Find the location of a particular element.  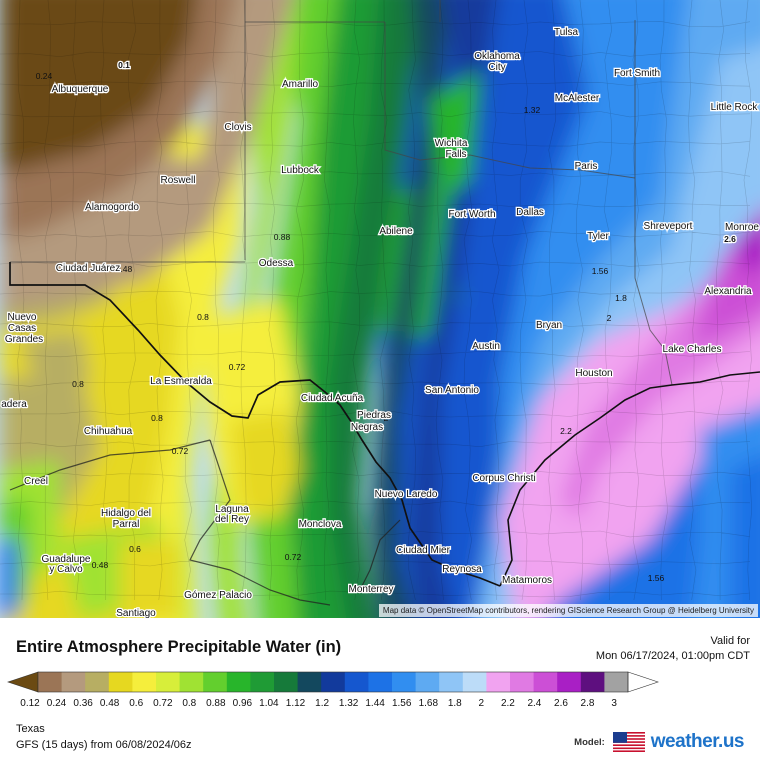

city-label: Santiago is located at coordinates (136, 613).